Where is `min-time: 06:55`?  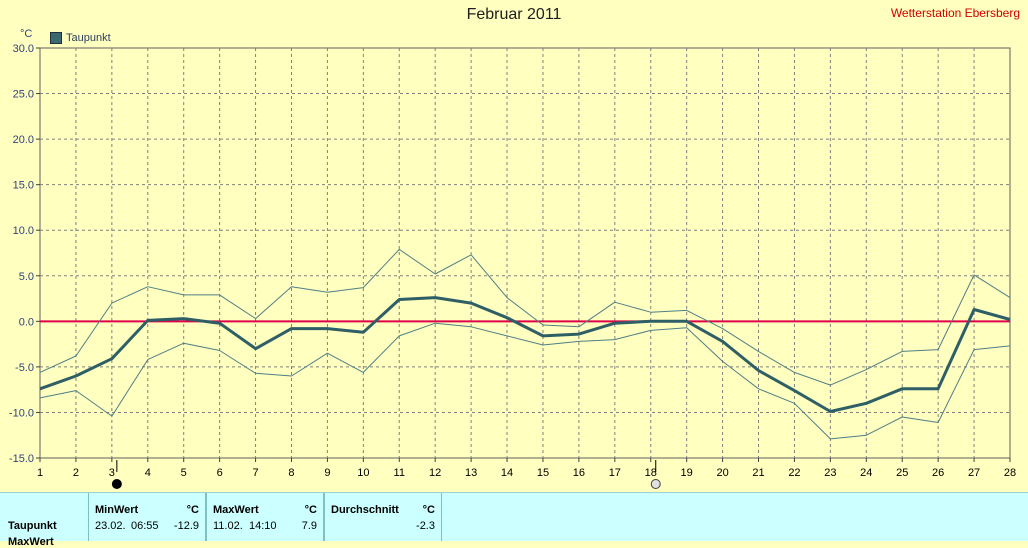 min-time: 06:55 is located at coordinates (145, 526).